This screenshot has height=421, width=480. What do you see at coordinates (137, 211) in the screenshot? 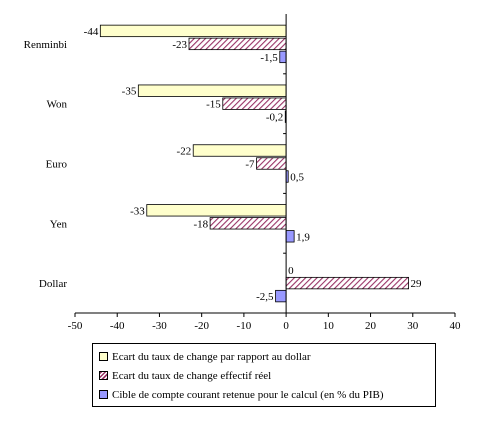
I see `data-label-gap-dollar-yen: -33` at bounding box center [137, 211].